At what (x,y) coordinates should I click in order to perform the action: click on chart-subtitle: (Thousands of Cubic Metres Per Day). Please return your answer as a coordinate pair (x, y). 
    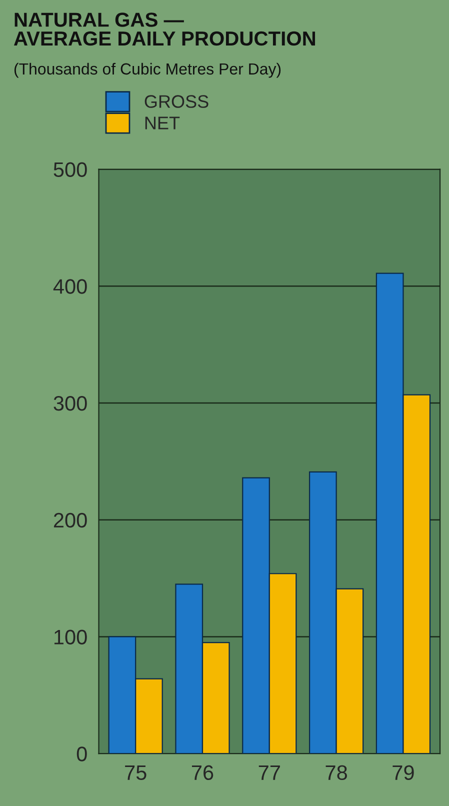
    Looking at the image, I should click on (147, 70).